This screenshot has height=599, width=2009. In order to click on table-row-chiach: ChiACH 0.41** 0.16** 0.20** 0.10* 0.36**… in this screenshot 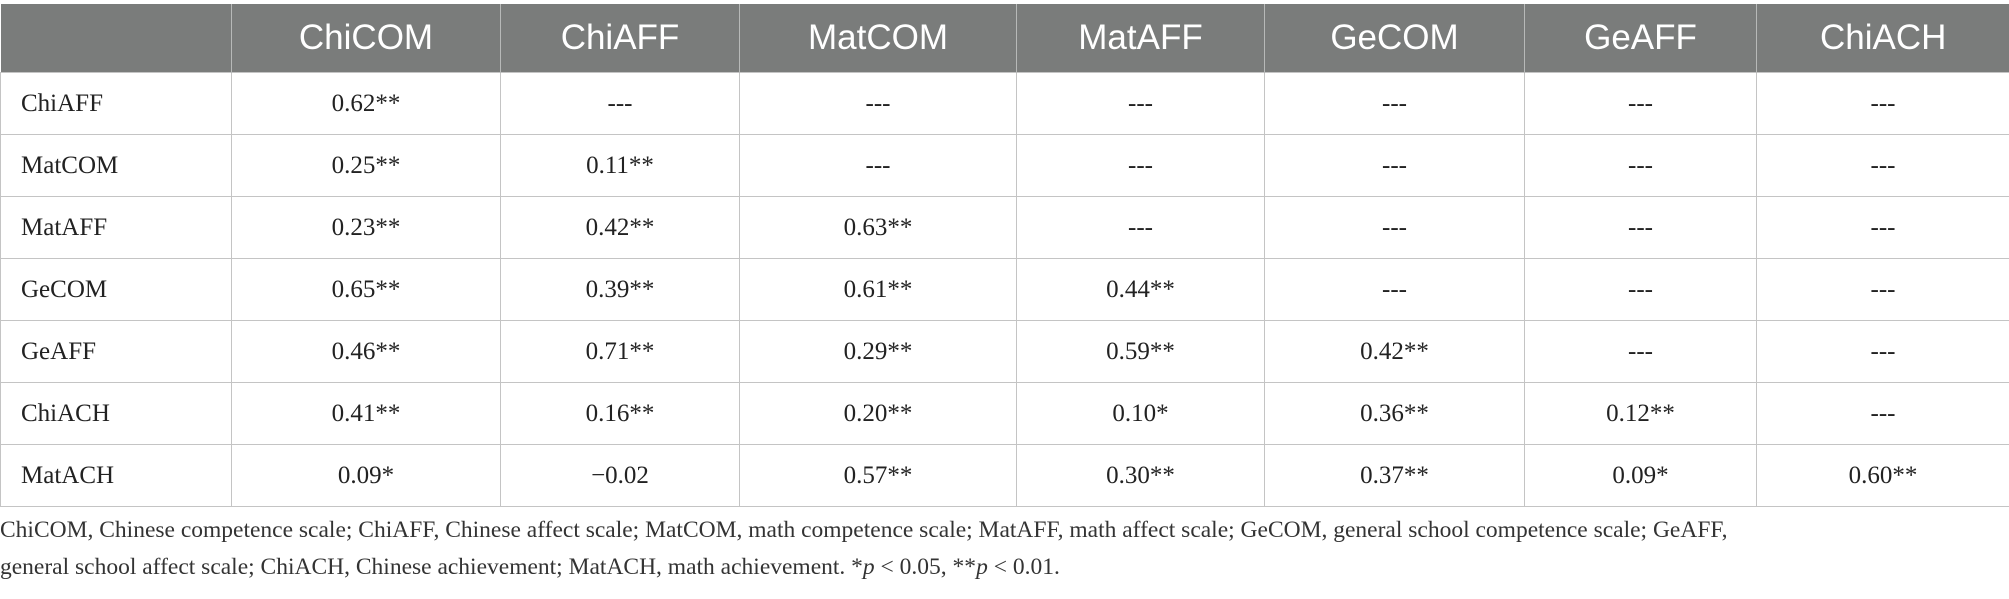, I will do `click(1004, 413)`.